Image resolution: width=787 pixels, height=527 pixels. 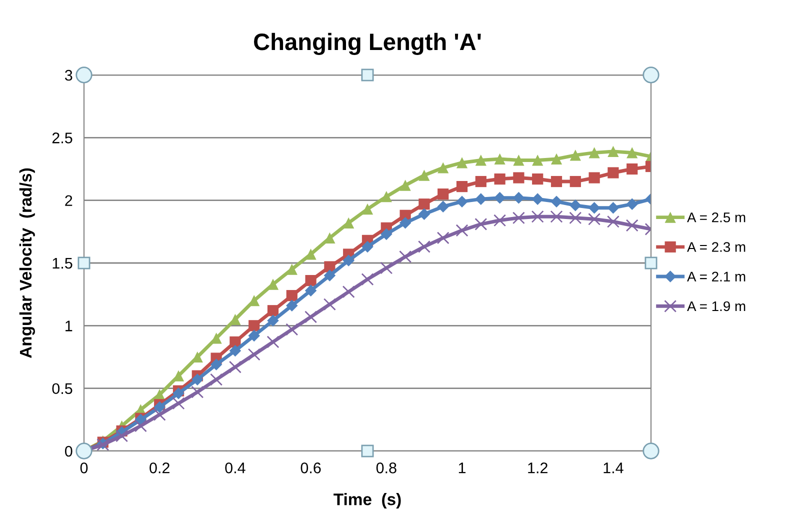 What do you see at coordinates (716, 217) in the screenshot?
I see `legend-label: A = 2.5 m` at bounding box center [716, 217].